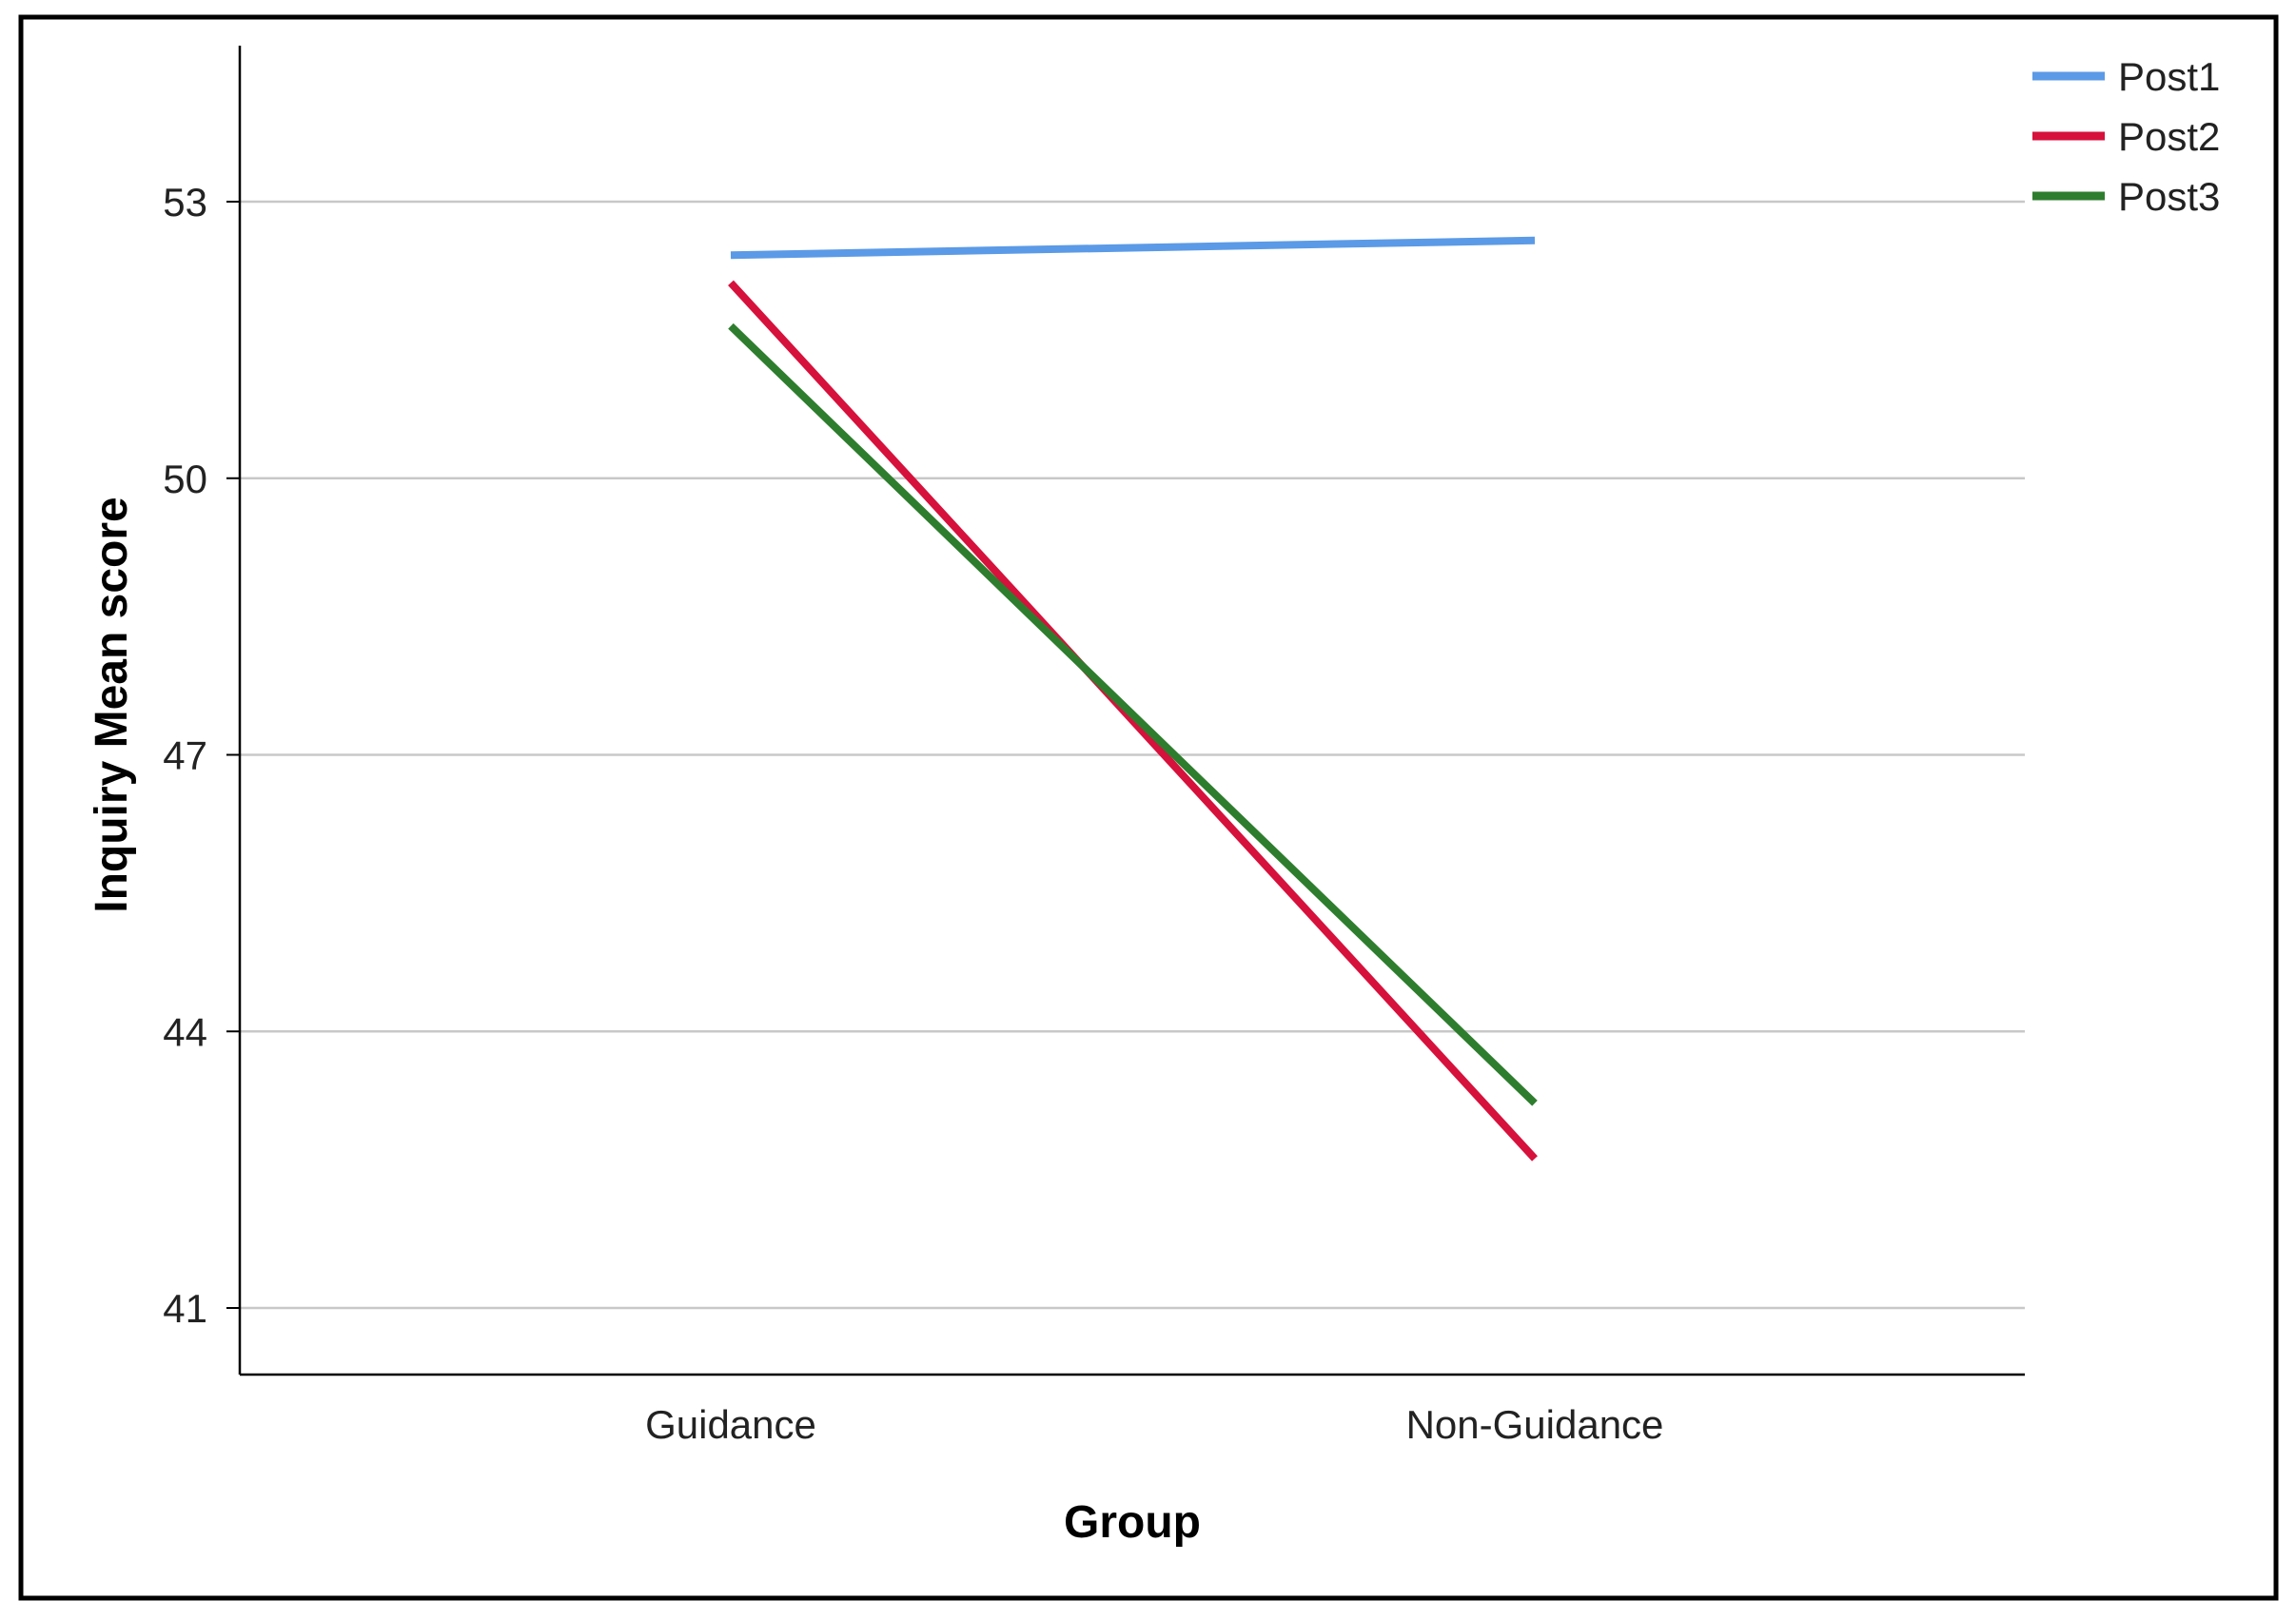  Describe the element at coordinates (1154, 1424) in the screenshot. I see `x-tick-labels: Guidance Non-Guidance` at that location.